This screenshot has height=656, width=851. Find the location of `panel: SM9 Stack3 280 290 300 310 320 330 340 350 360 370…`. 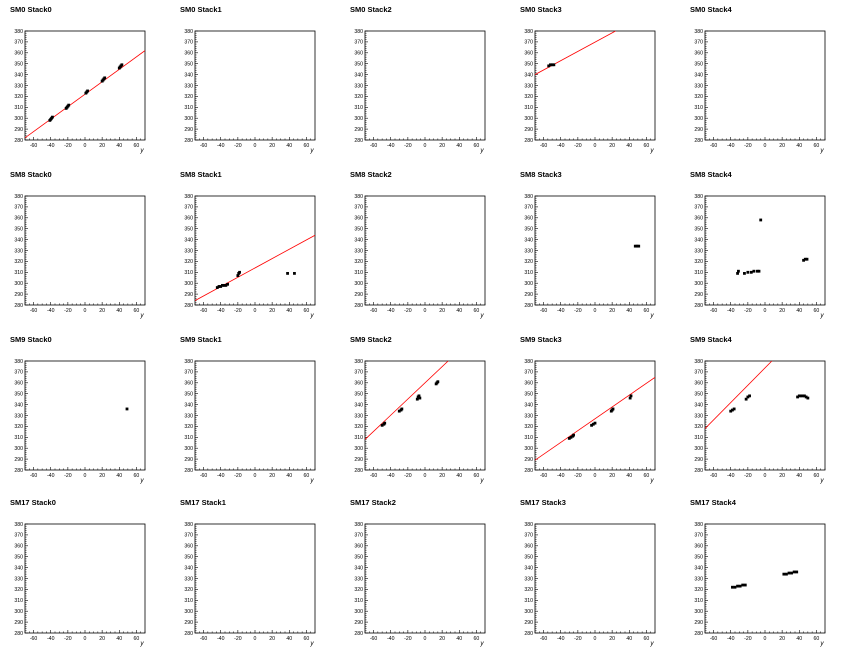

panel: SM9 Stack3 280 290 300 310 320 330 340 350 360 370… is located at coordinates (588, 409).